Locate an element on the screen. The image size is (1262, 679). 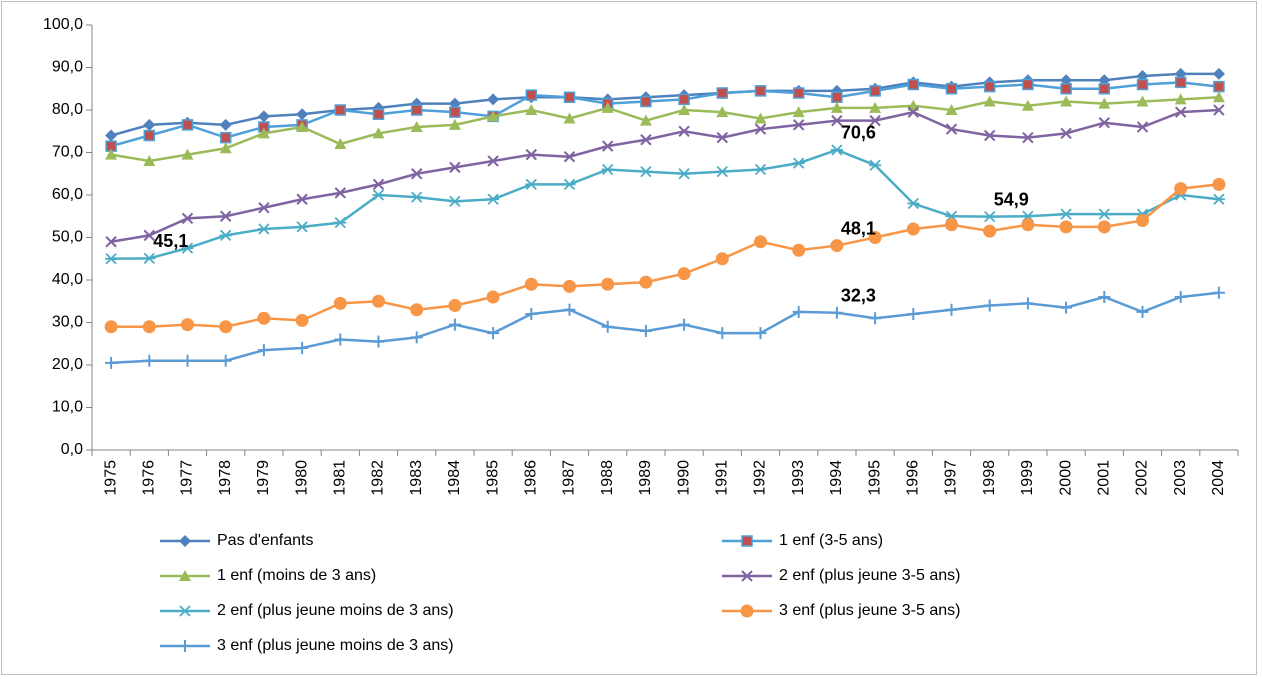
x-tick-label: 2001 is located at coordinates (1104, 478).